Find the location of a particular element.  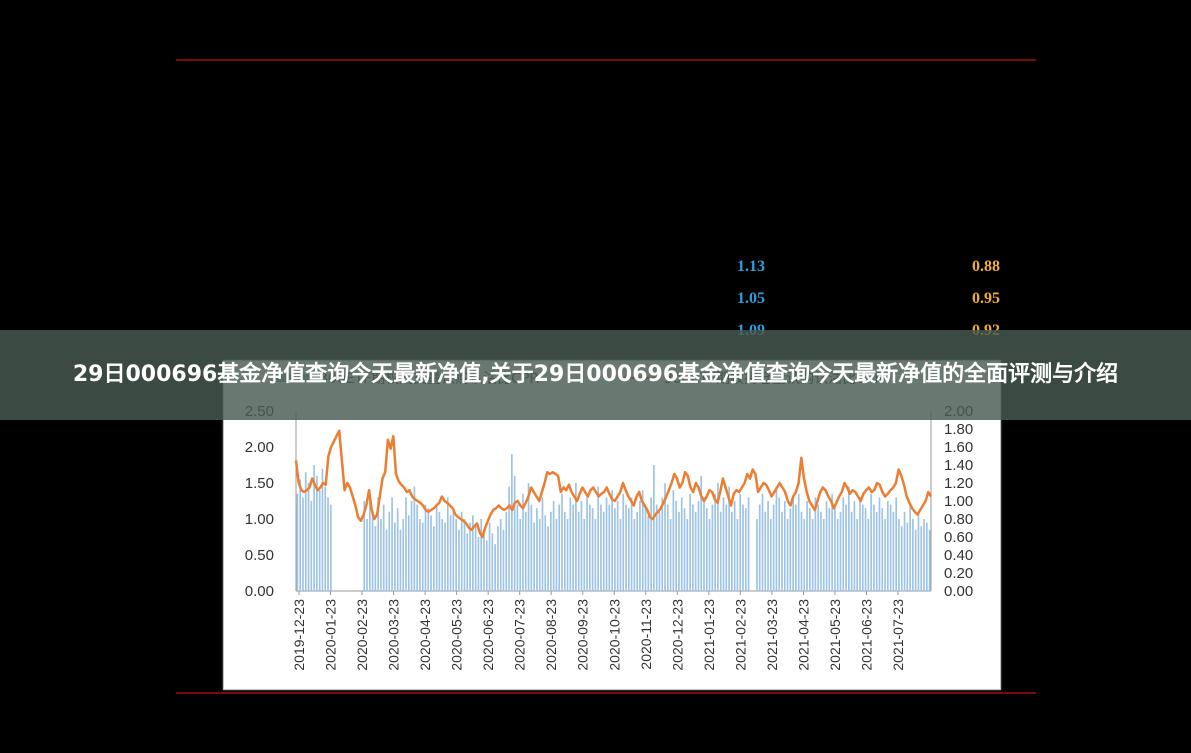

x-tick-label: 2021-05-23 is located at coordinates (835, 635).